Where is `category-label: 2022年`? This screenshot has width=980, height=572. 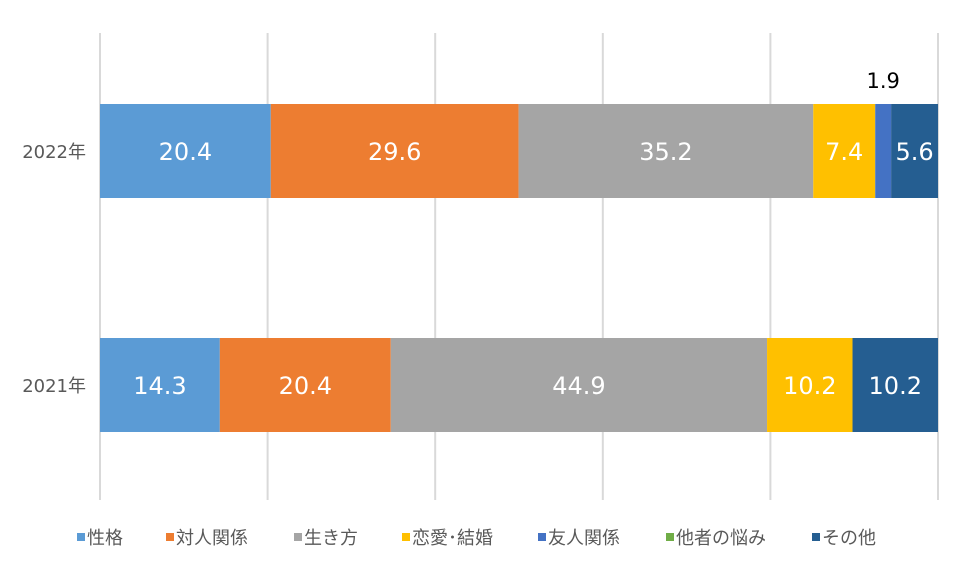
category-label: 2022年 is located at coordinates (54, 152).